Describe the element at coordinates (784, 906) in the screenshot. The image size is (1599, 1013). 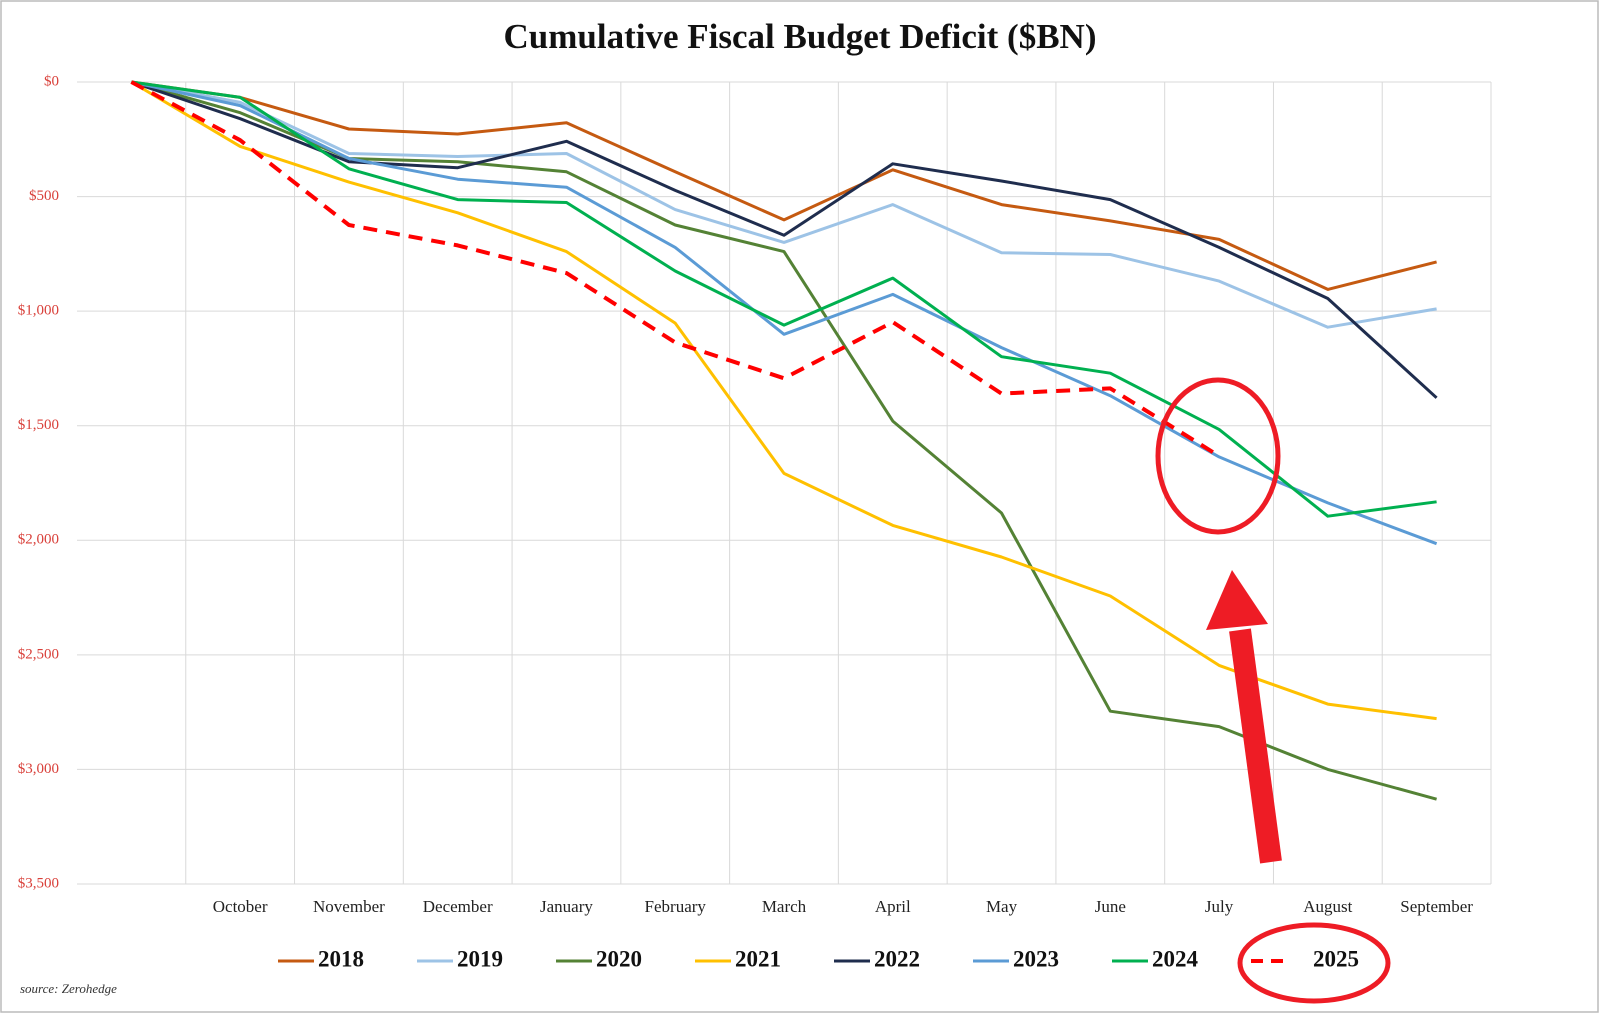
I see `x-tick-label: March` at that location.